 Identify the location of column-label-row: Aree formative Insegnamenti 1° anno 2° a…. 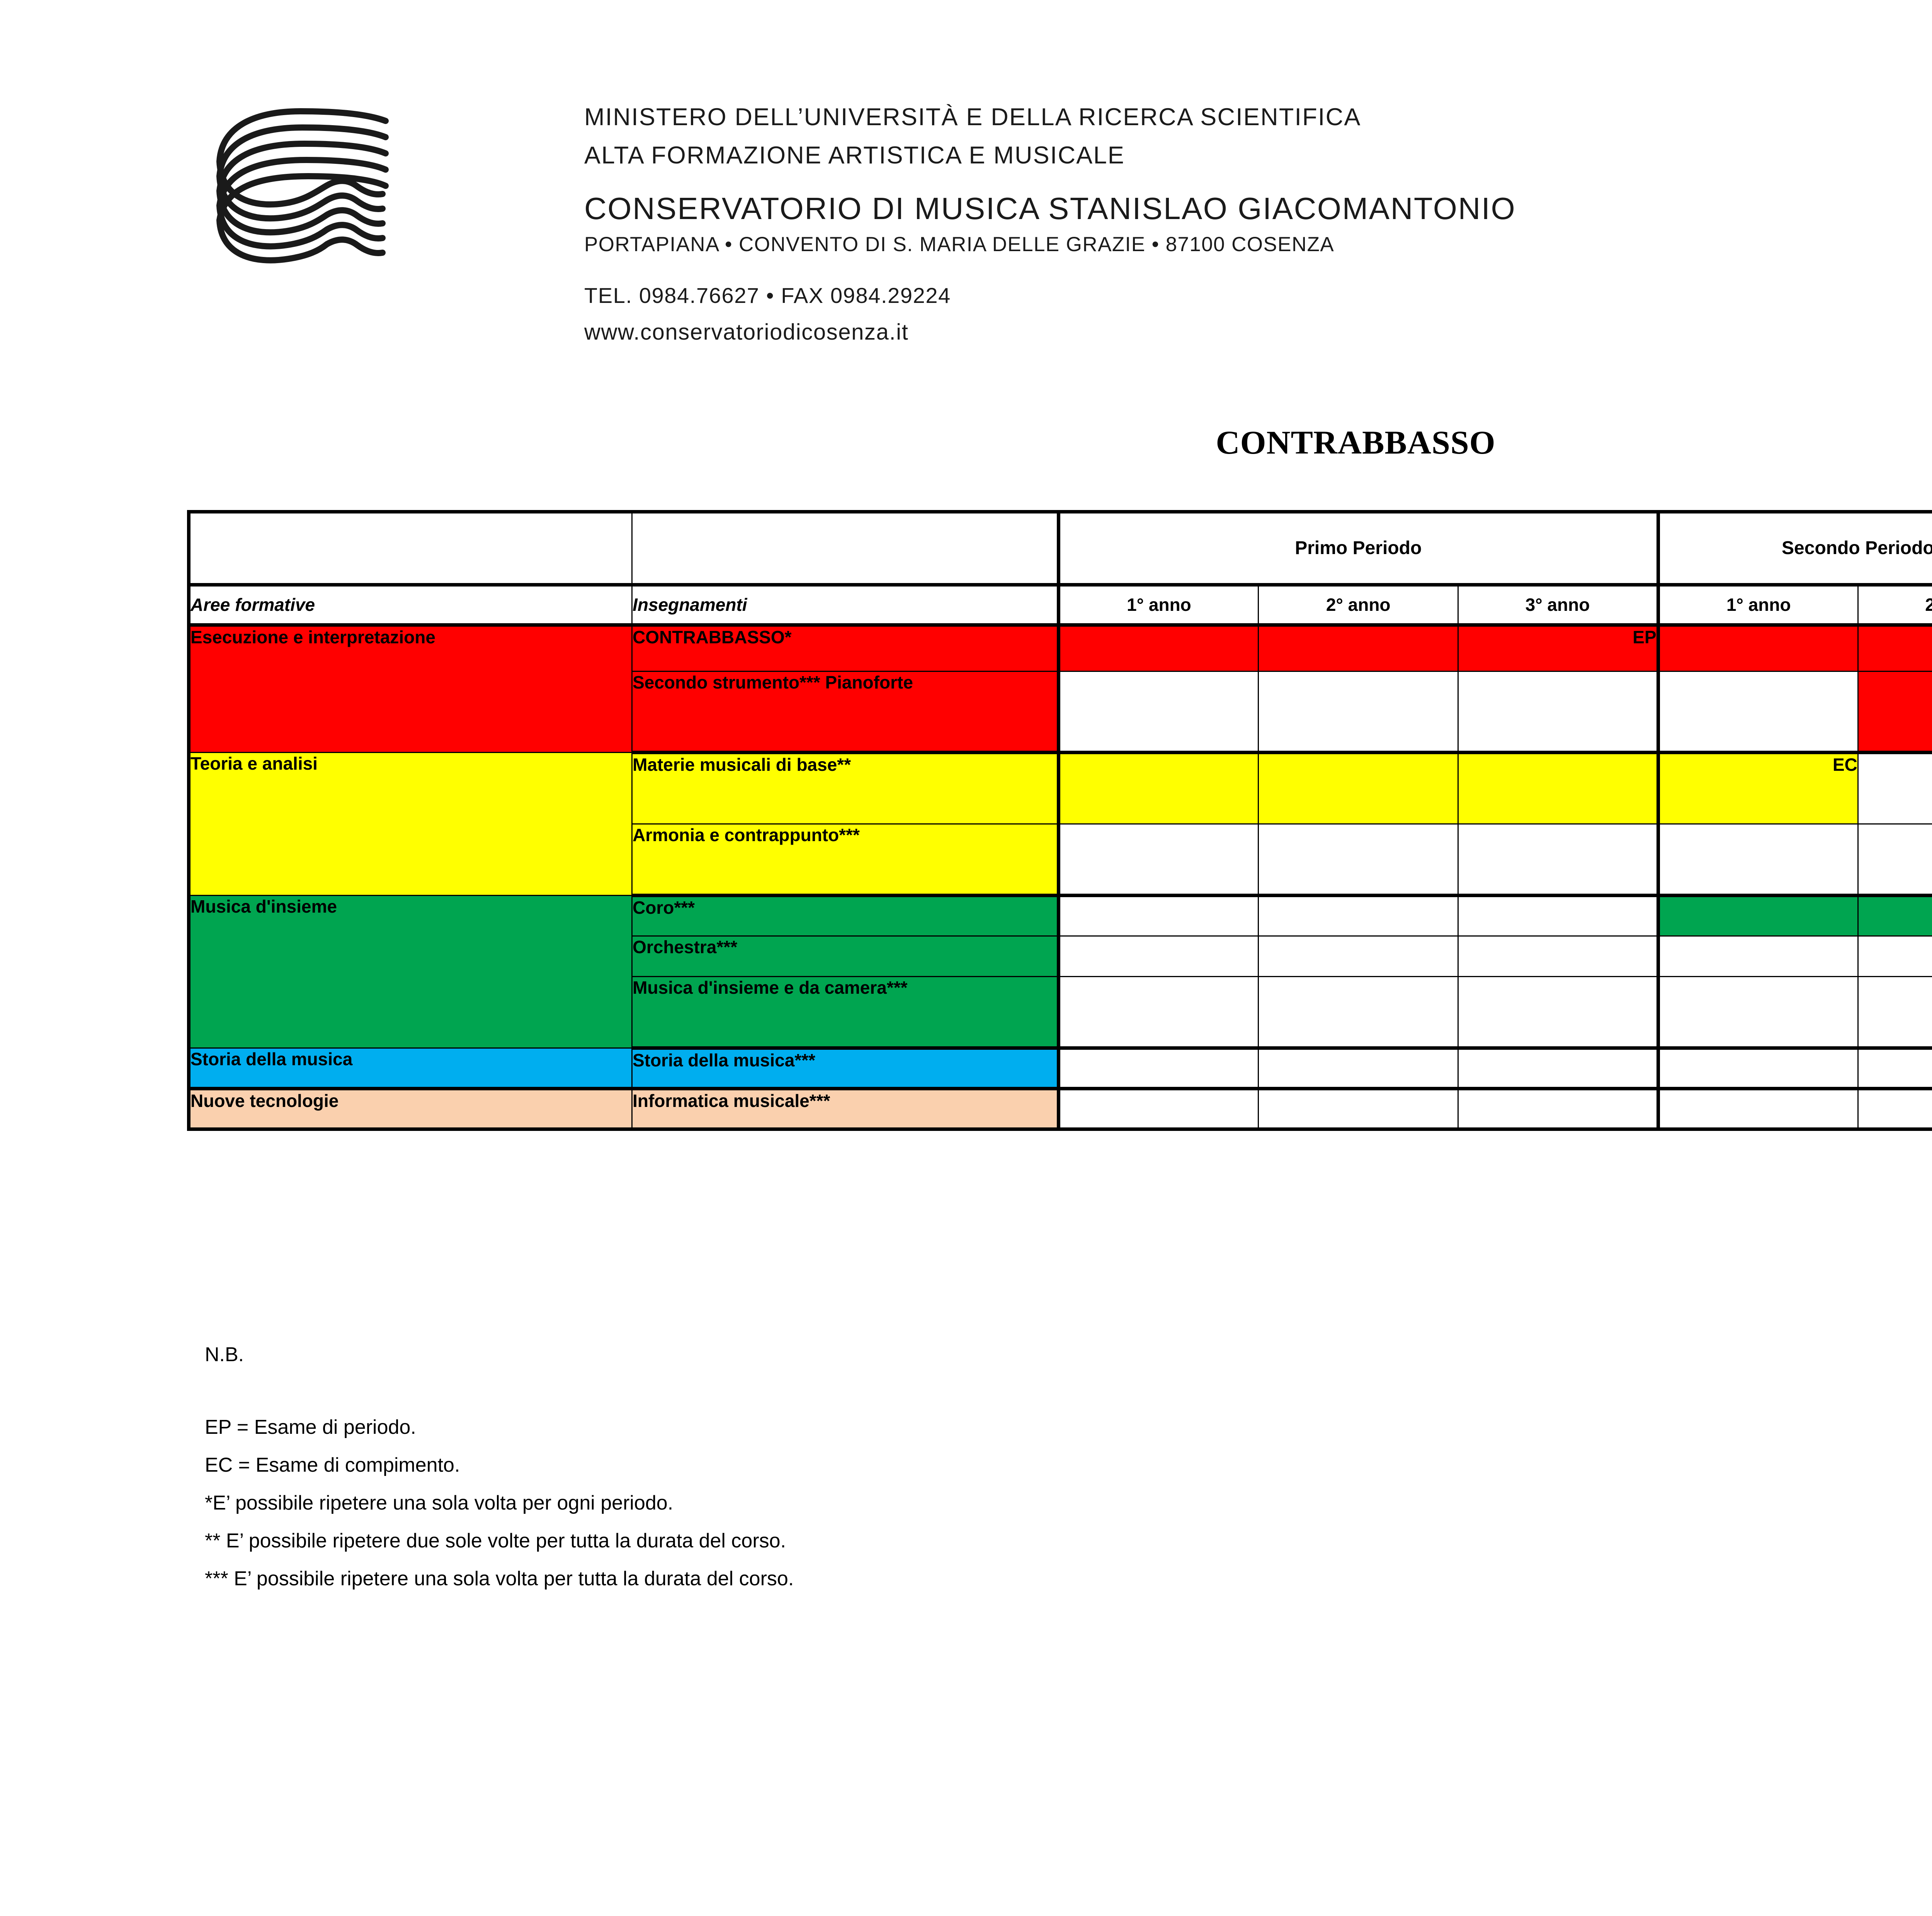
(1060, 605).